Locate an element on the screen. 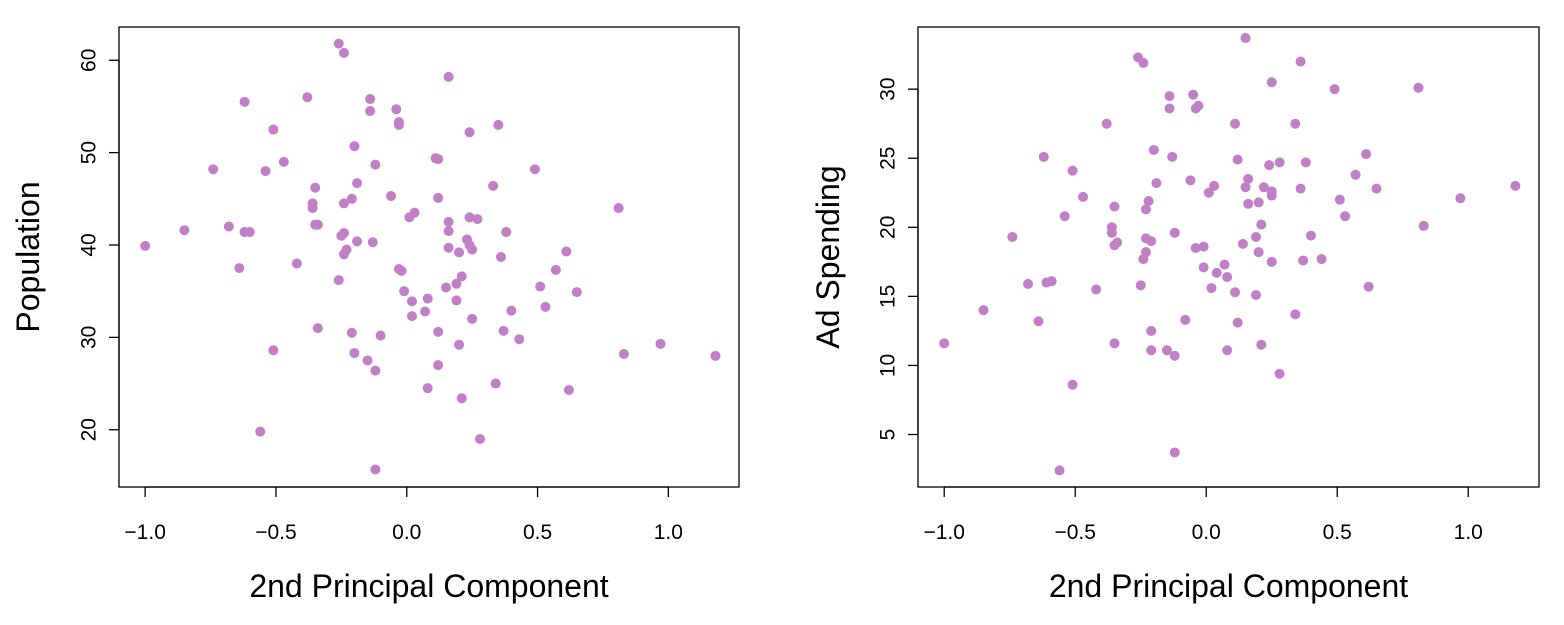 This screenshot has width=1564, height=625. y-axis: 5 10 15 20 25 30 is located at coordinates (898, 258).